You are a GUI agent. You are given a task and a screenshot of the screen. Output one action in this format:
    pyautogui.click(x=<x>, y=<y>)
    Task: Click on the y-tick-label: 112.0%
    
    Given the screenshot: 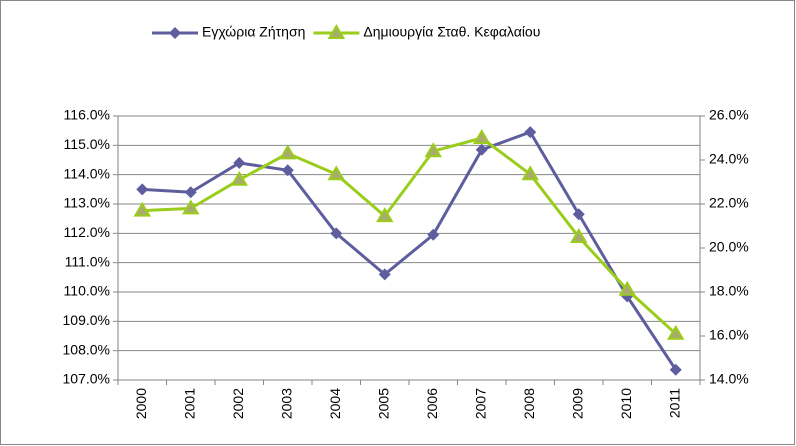 What is the action you would take?
    pyautogui.click(x=87, y=232)
    